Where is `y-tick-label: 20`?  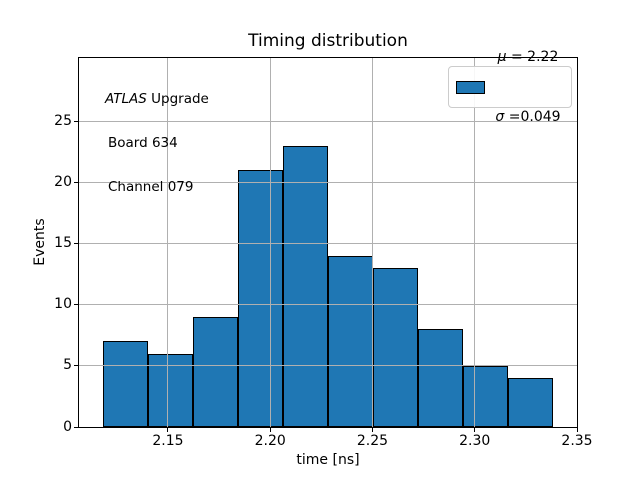 y-tick-label: 20 is located at coordinates (63, 182).